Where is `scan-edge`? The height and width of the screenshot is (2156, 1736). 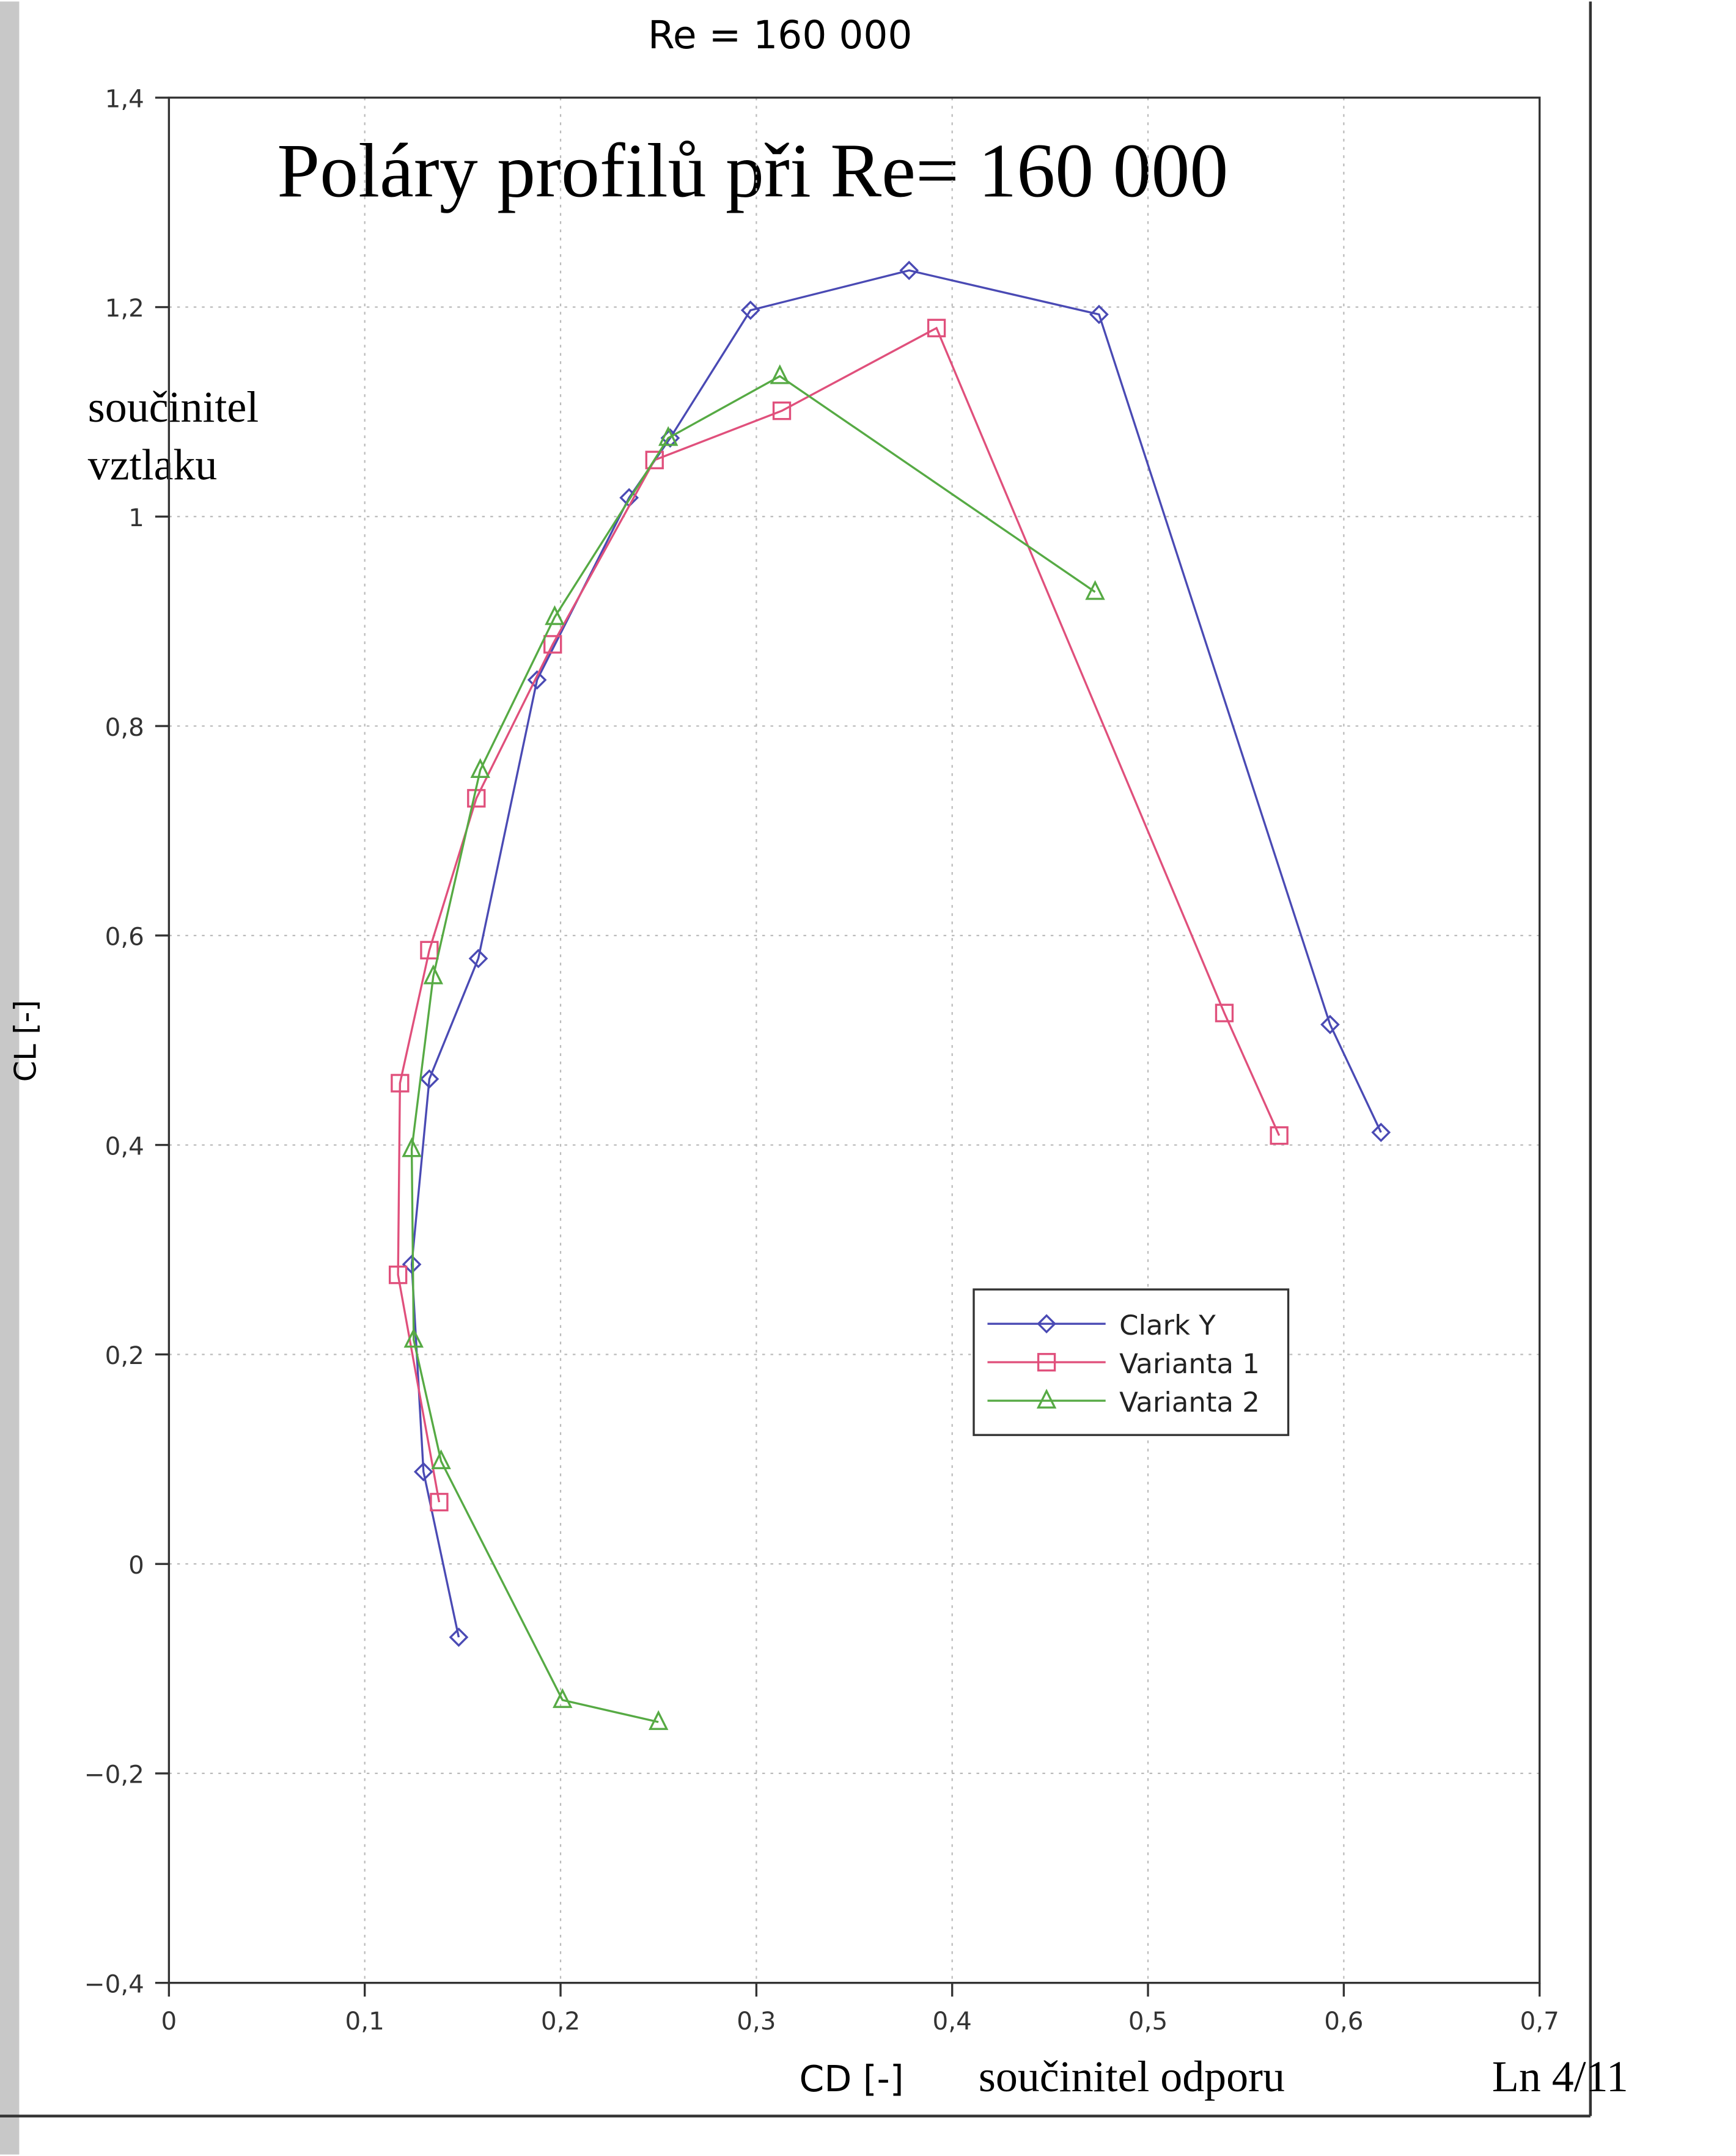
scan-edge is located at coordinates (10, 1078).